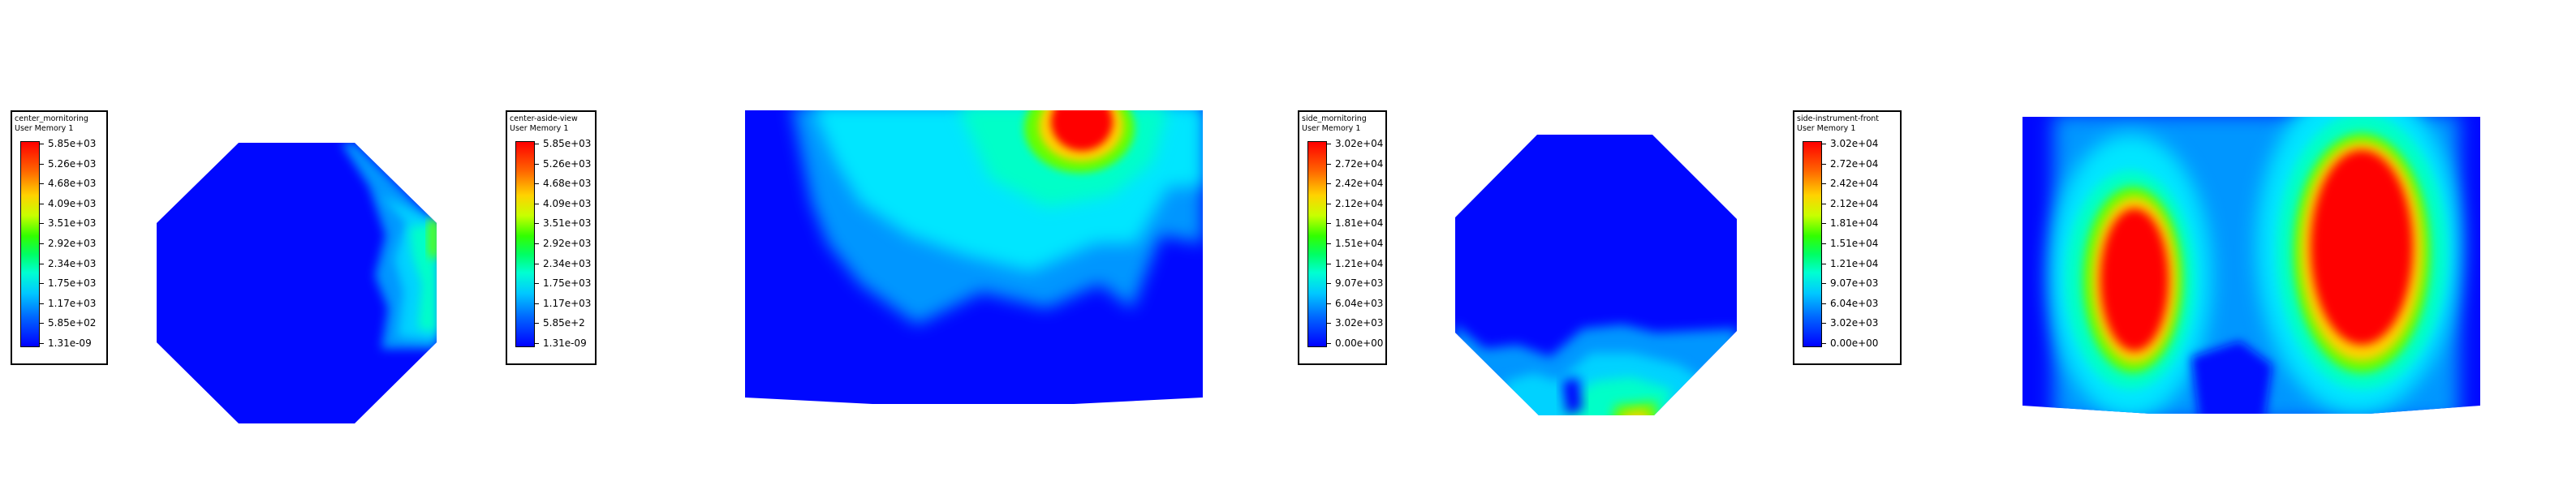 Image resolution: width=2576 pixels, height=477 pixels. I want to click on legend-title: center_mornitoring, so click(52, 118).